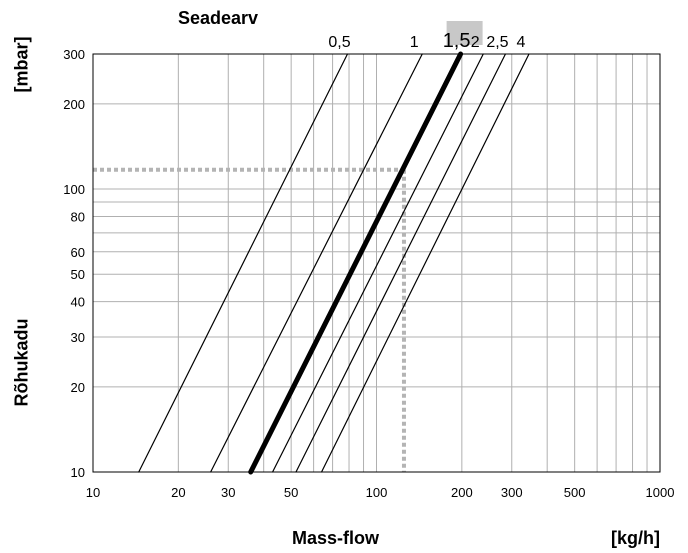 The height and width of the screenshot is (553, 688). Describe the element at coordinates (21, 362) in the screenshot. I see `y-axis-label: Rõhukadu` at that location.